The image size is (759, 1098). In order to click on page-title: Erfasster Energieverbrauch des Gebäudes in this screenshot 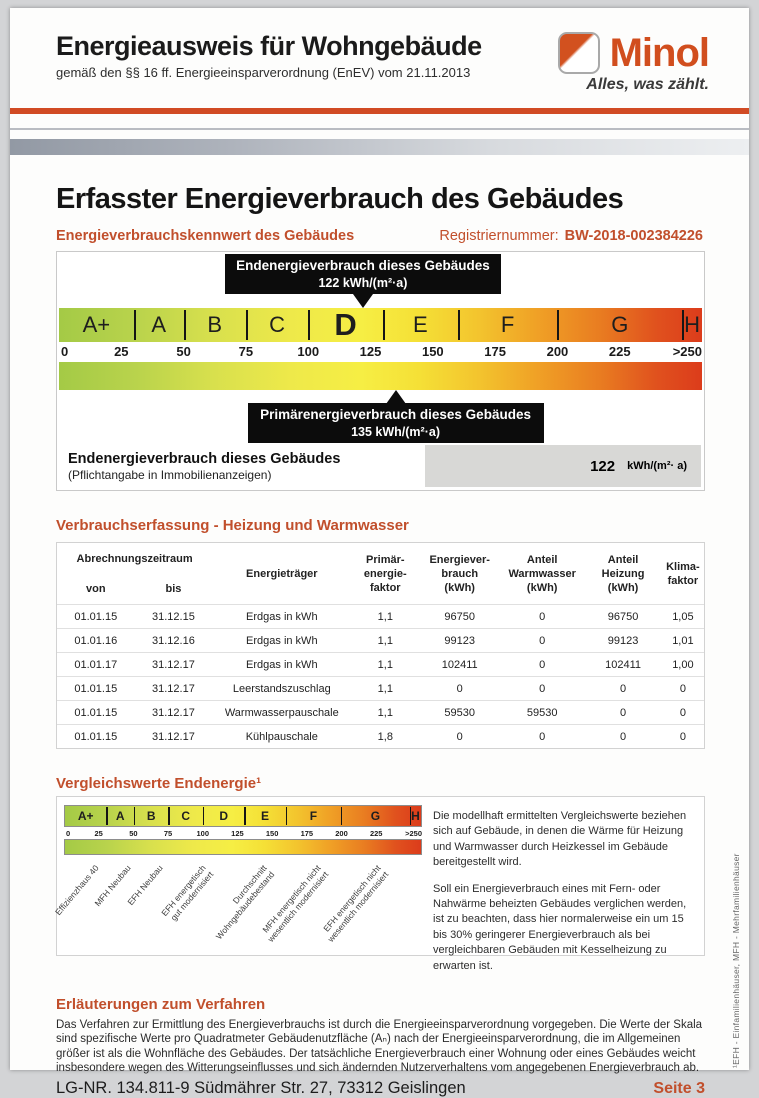, I will do `click(340, 199)`.